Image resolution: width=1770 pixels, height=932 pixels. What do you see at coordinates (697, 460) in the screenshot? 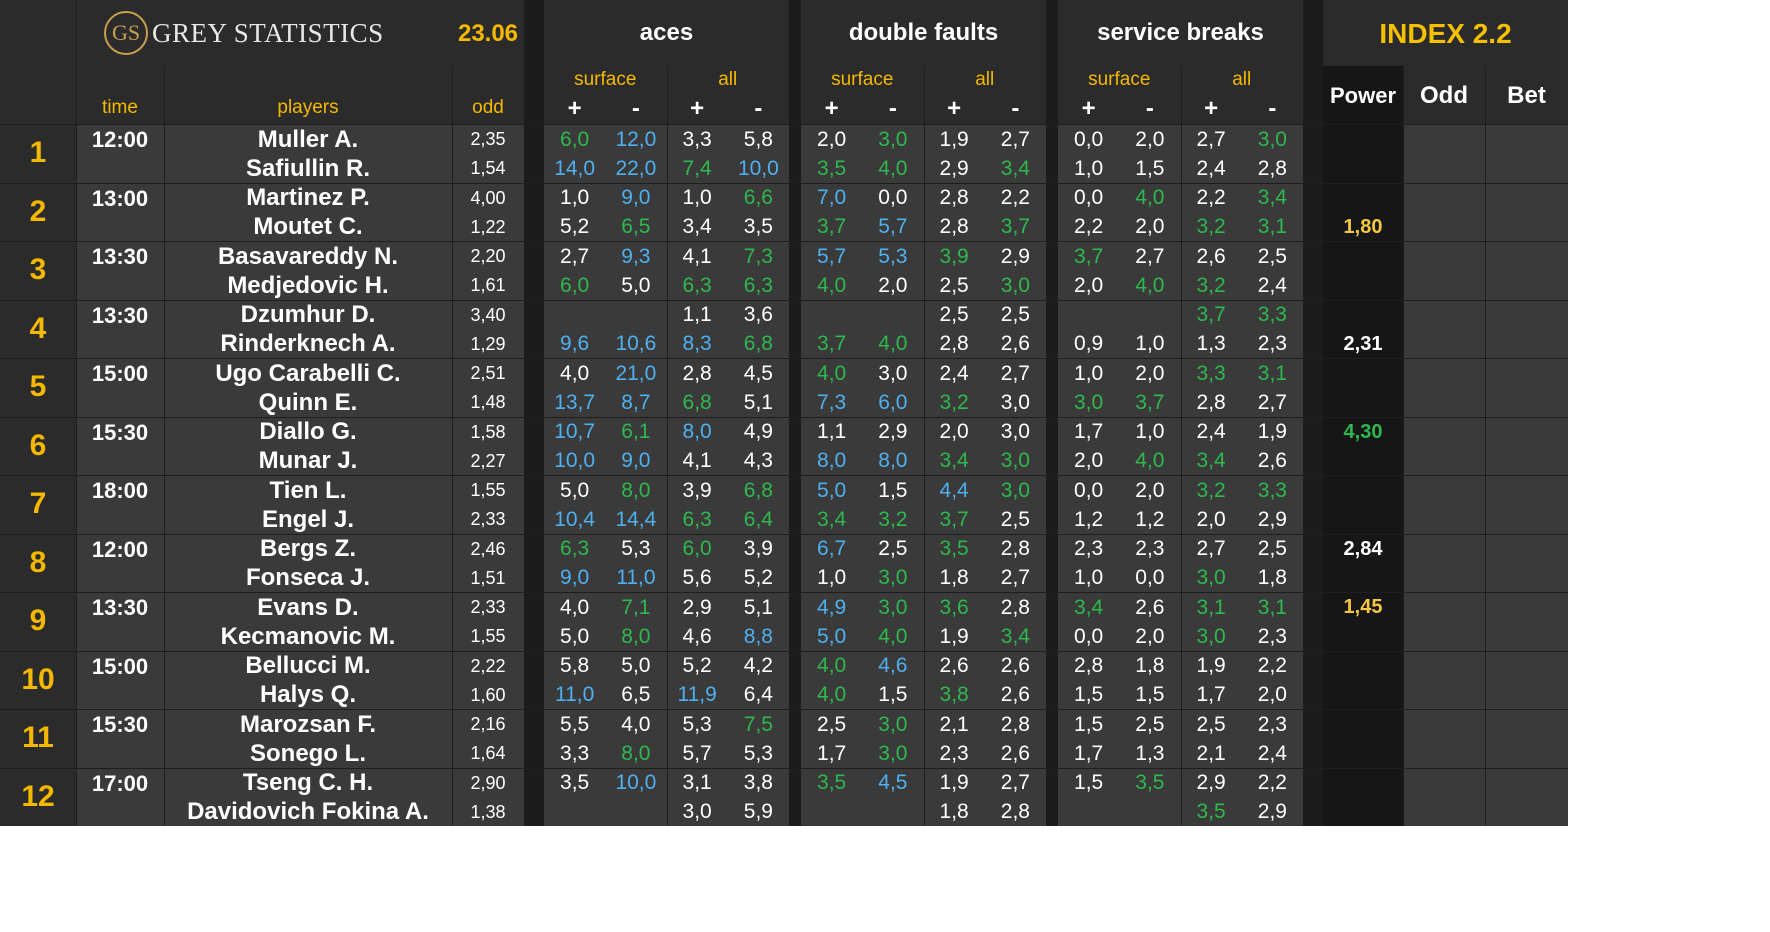
I see `stat-value: 4,1` at bounding box center [697, 460].